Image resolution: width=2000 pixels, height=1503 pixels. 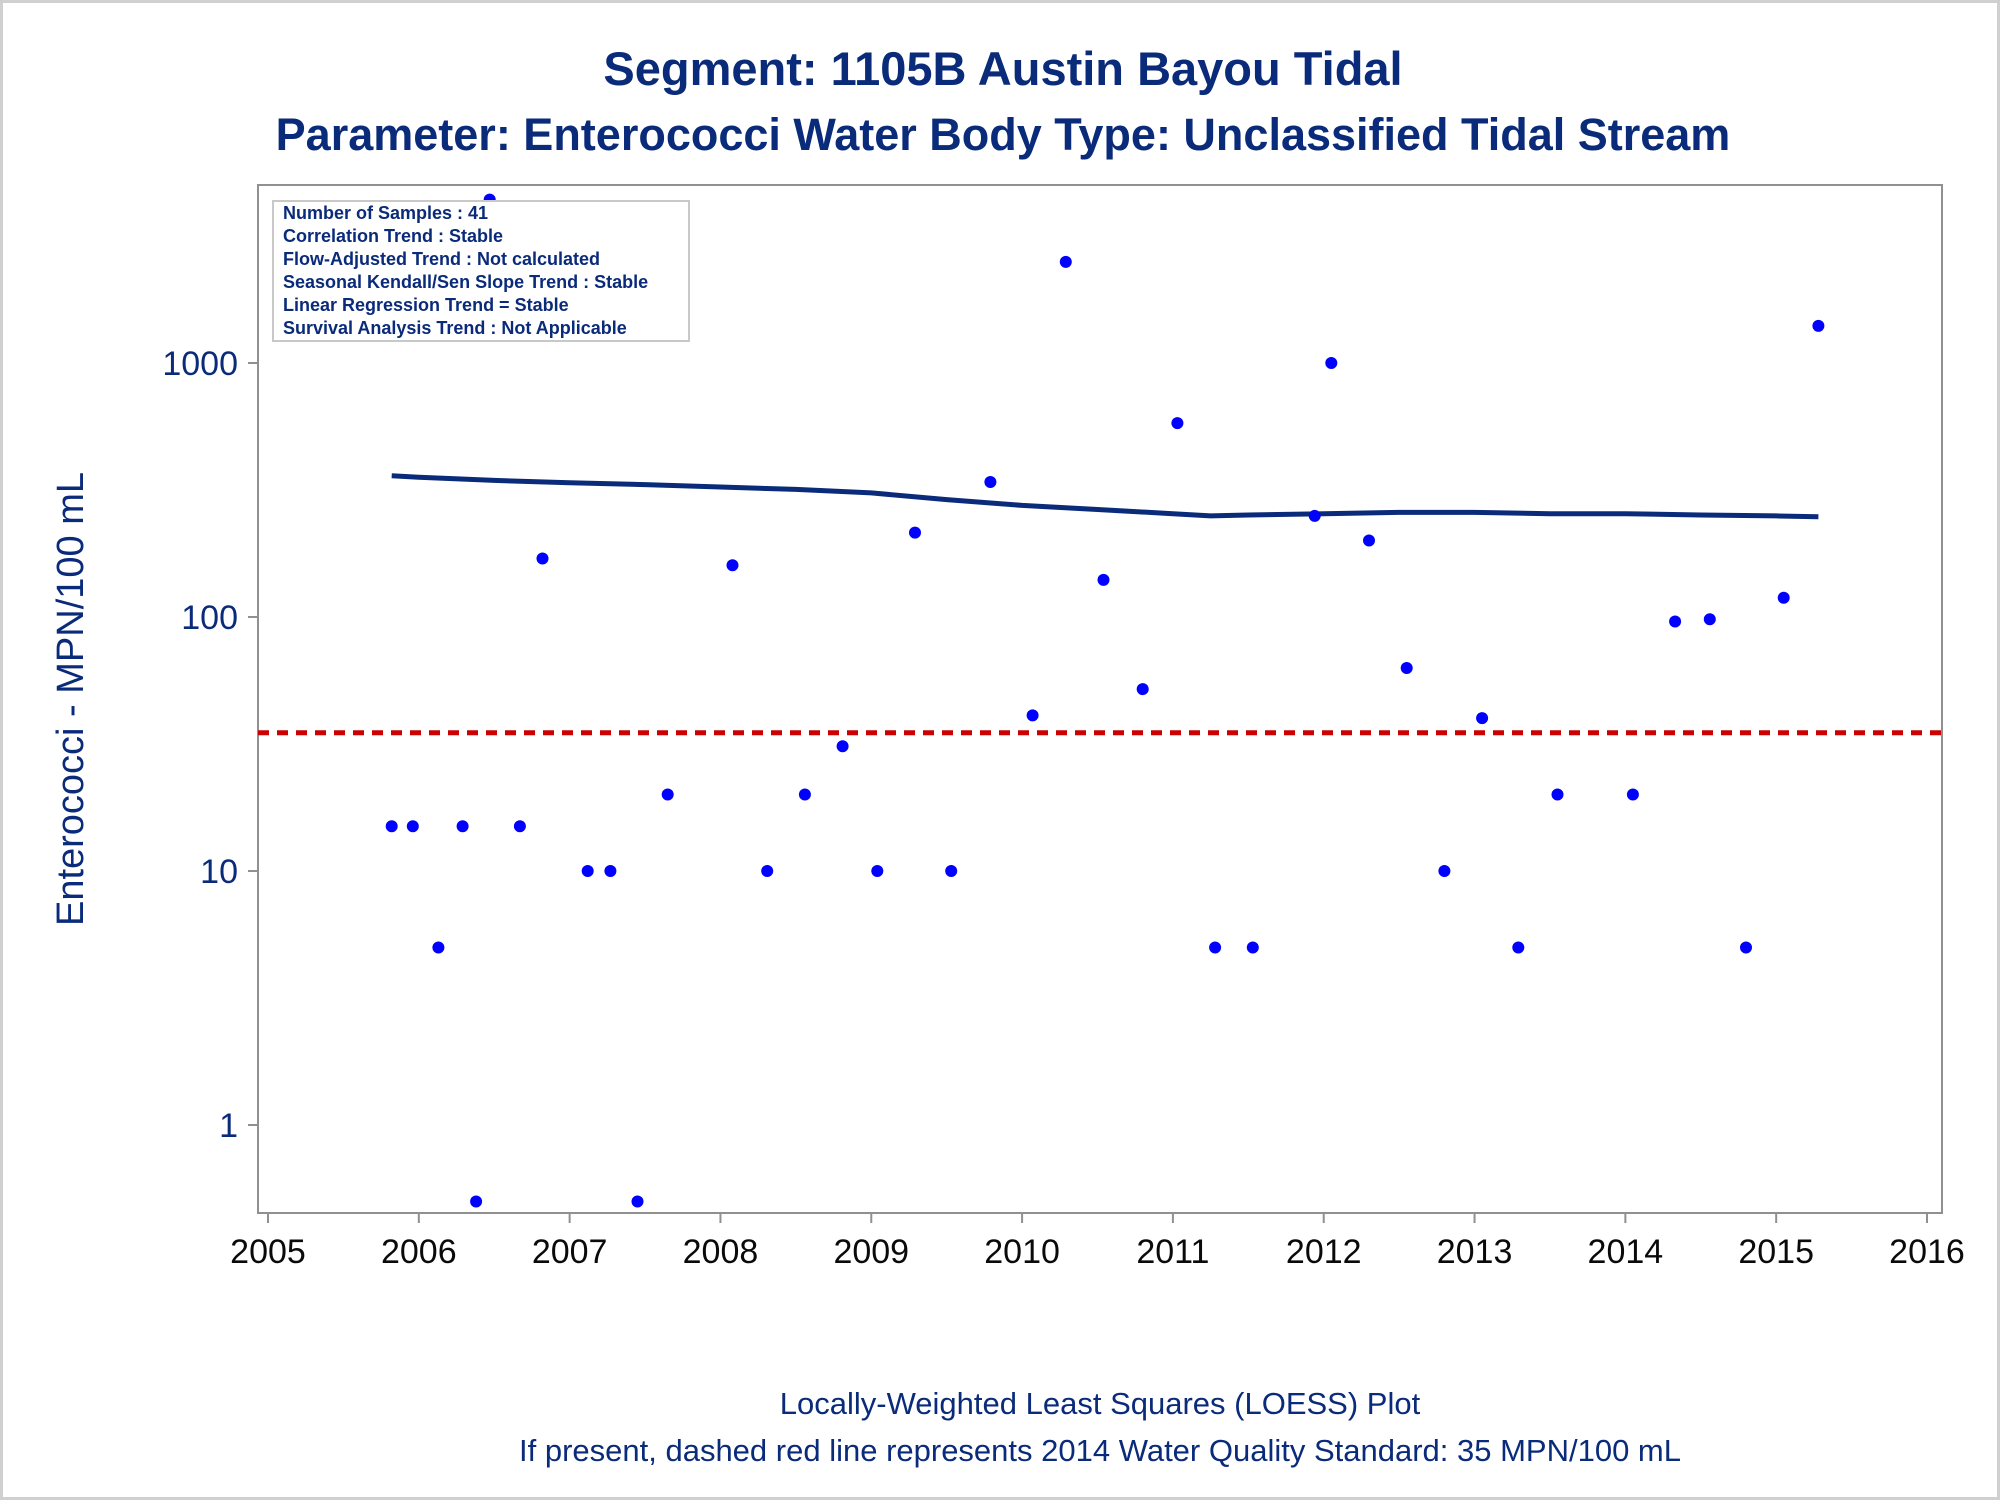 I want to click on x-tick-label: 2012, so click(x=1324, y=1252).